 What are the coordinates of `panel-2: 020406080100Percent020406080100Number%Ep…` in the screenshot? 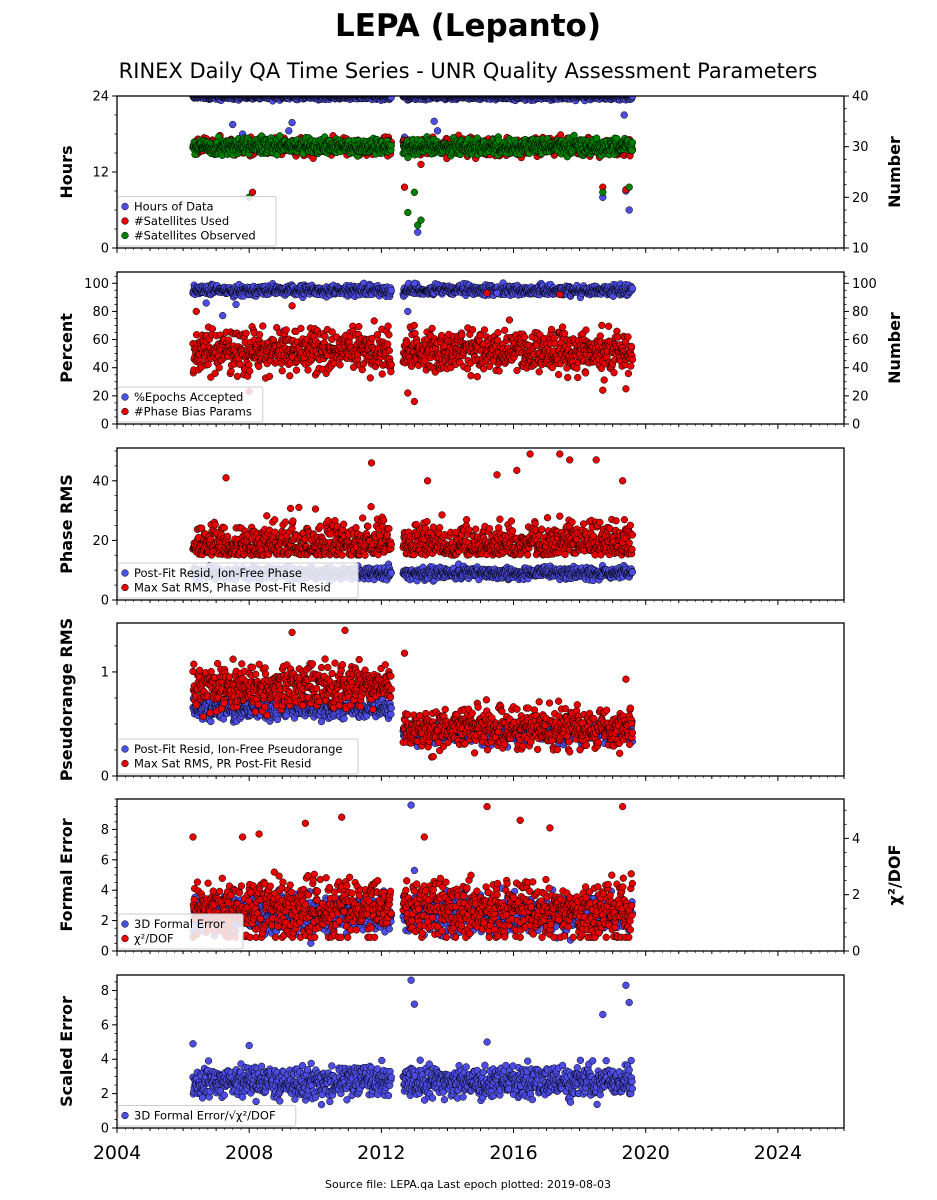 It's located at (480, 352).